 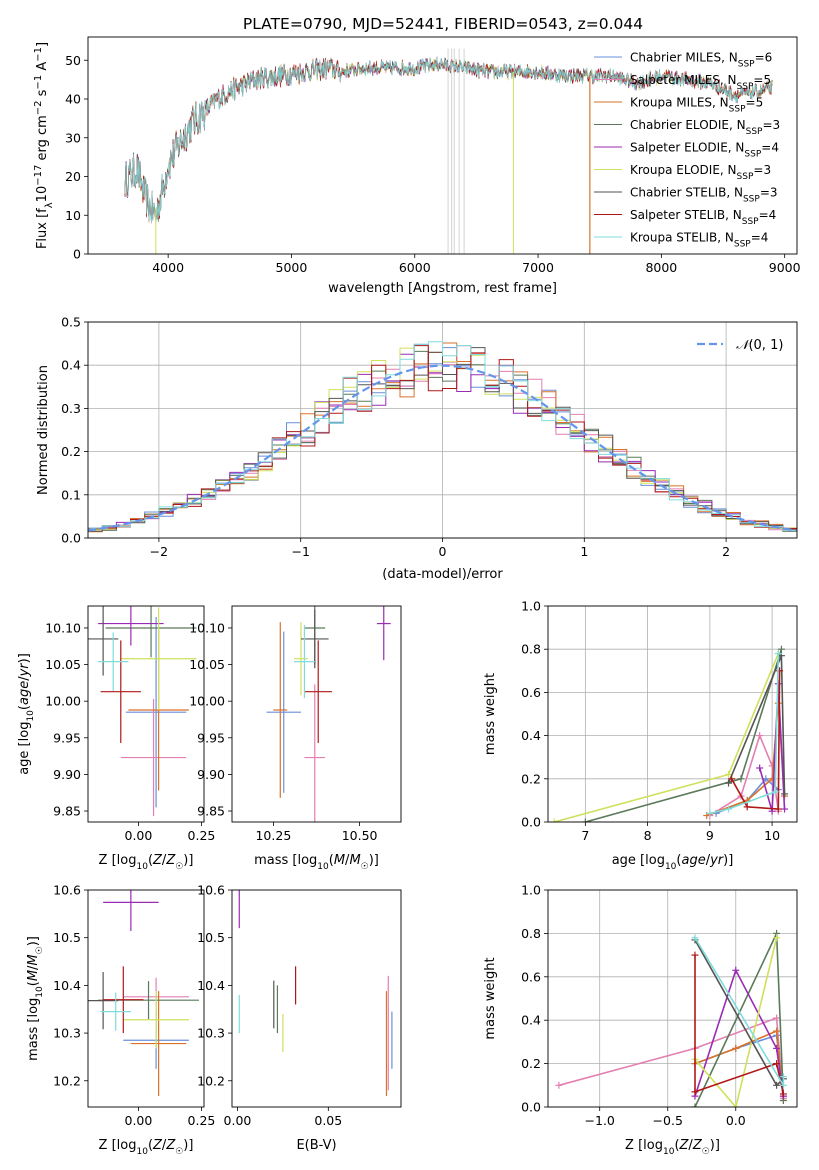 I want to click on label-part: Z [log, so click(x=118, y=860).